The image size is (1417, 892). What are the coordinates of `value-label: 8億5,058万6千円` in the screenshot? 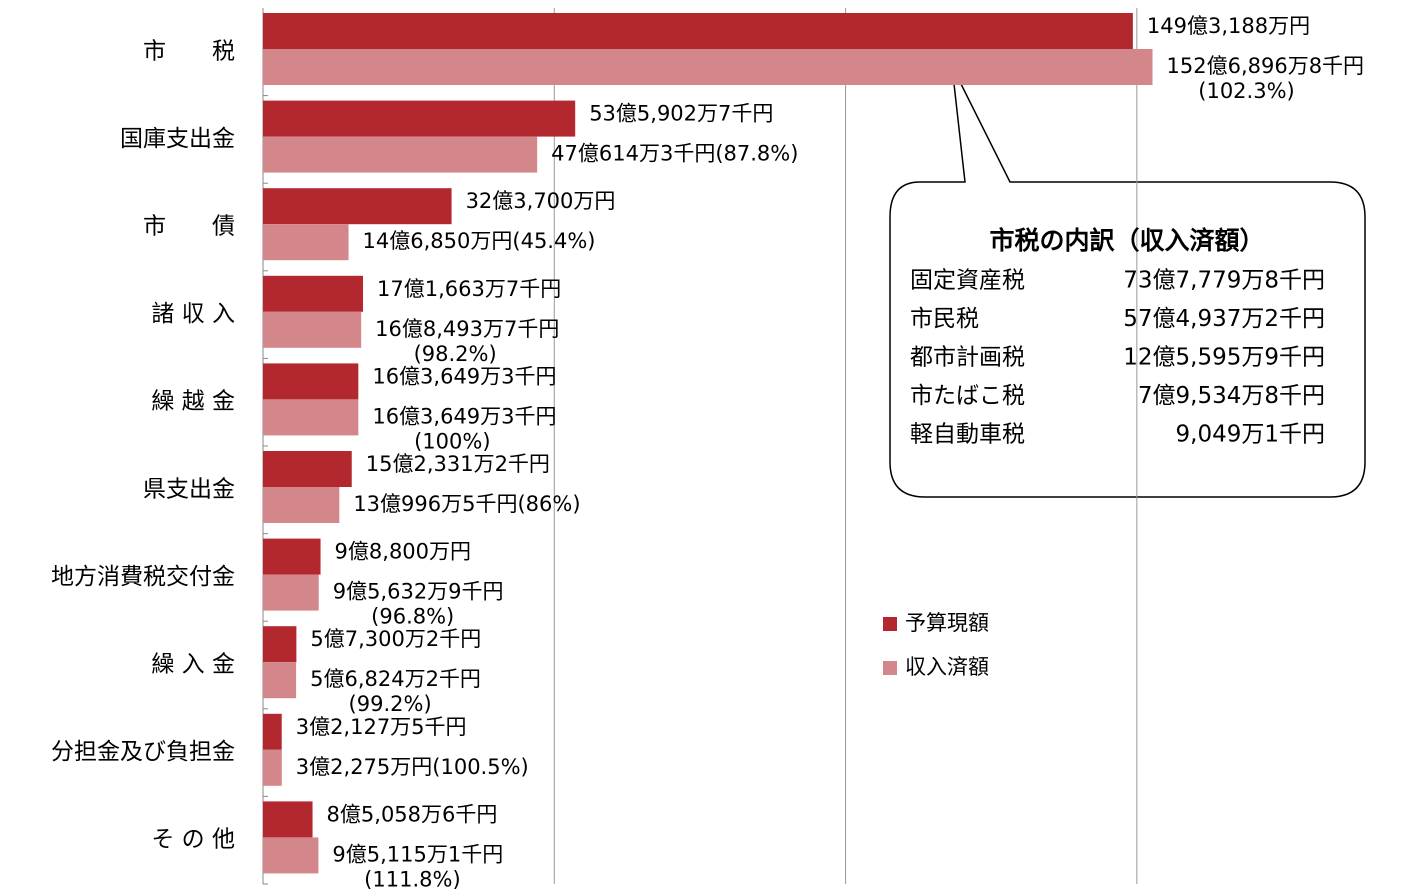 It's located at (412, 814).